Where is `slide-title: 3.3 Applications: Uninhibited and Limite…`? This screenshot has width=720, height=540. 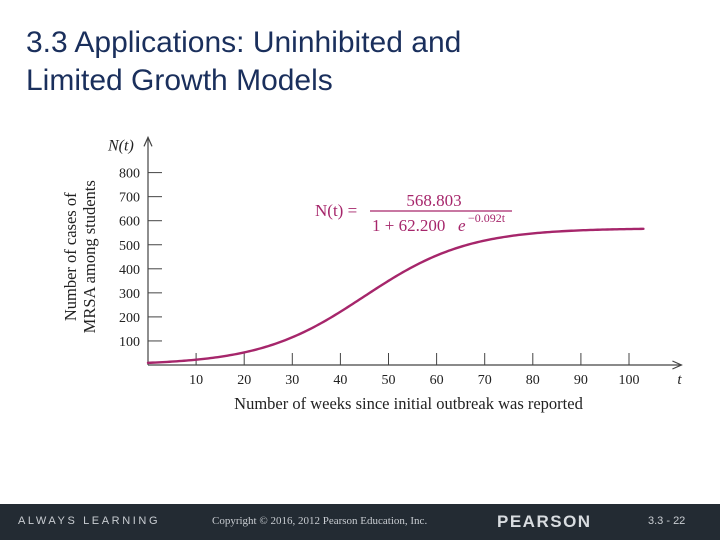
slide-title: 3.3 Applications: Uninhibited and Limite… is located at coordinates (366, 62).